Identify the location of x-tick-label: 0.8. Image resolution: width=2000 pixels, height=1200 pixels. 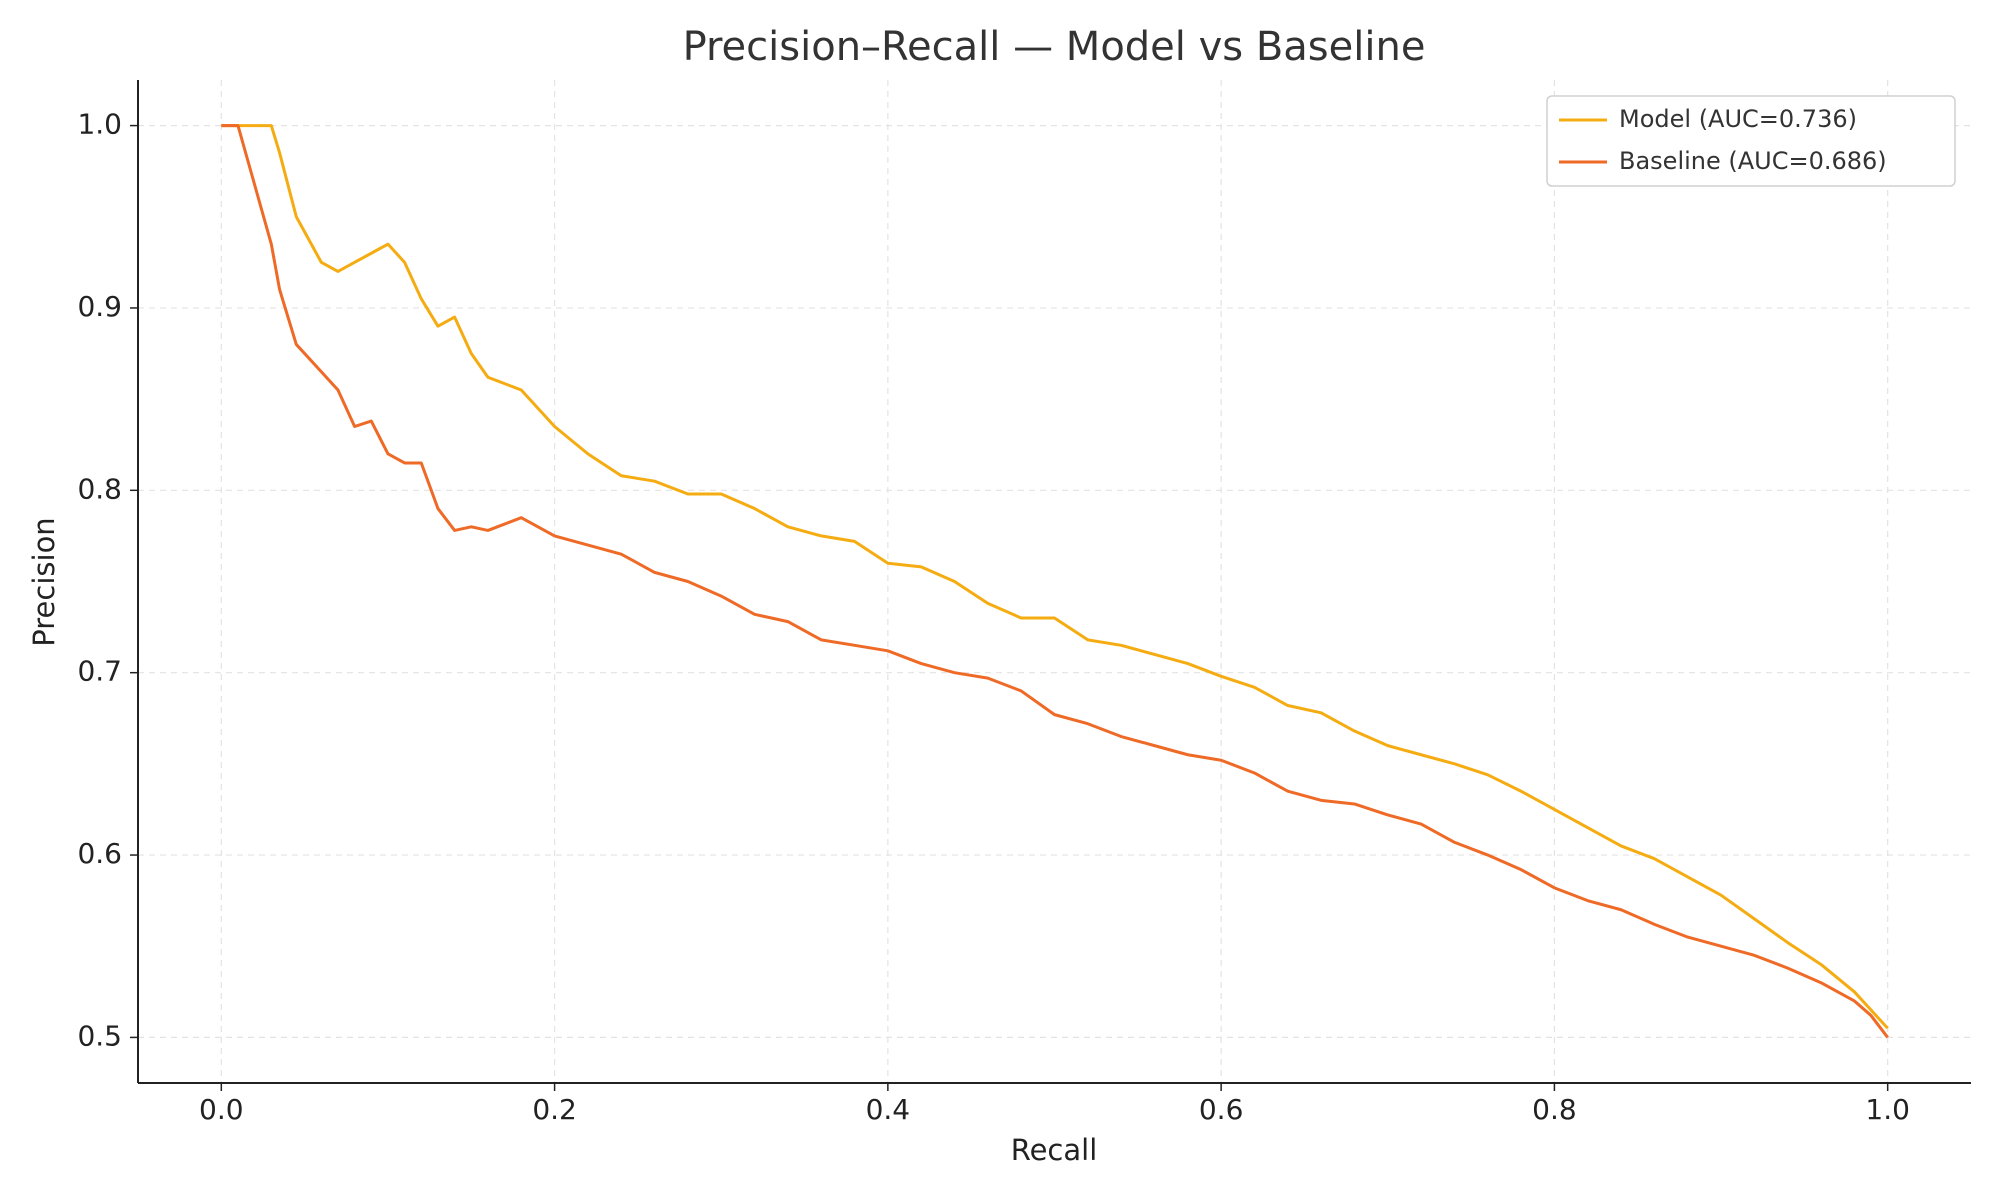
(1554, 1109).